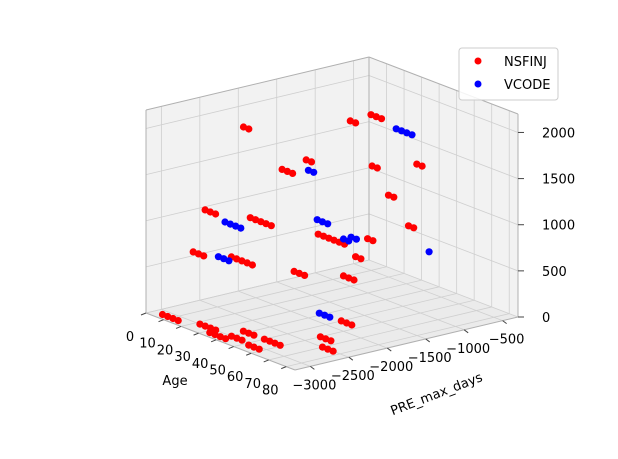 Image resolution: width=618 pixels, height=459 pixels. I want to click on x-tick-label: 20, so click(165, 350).